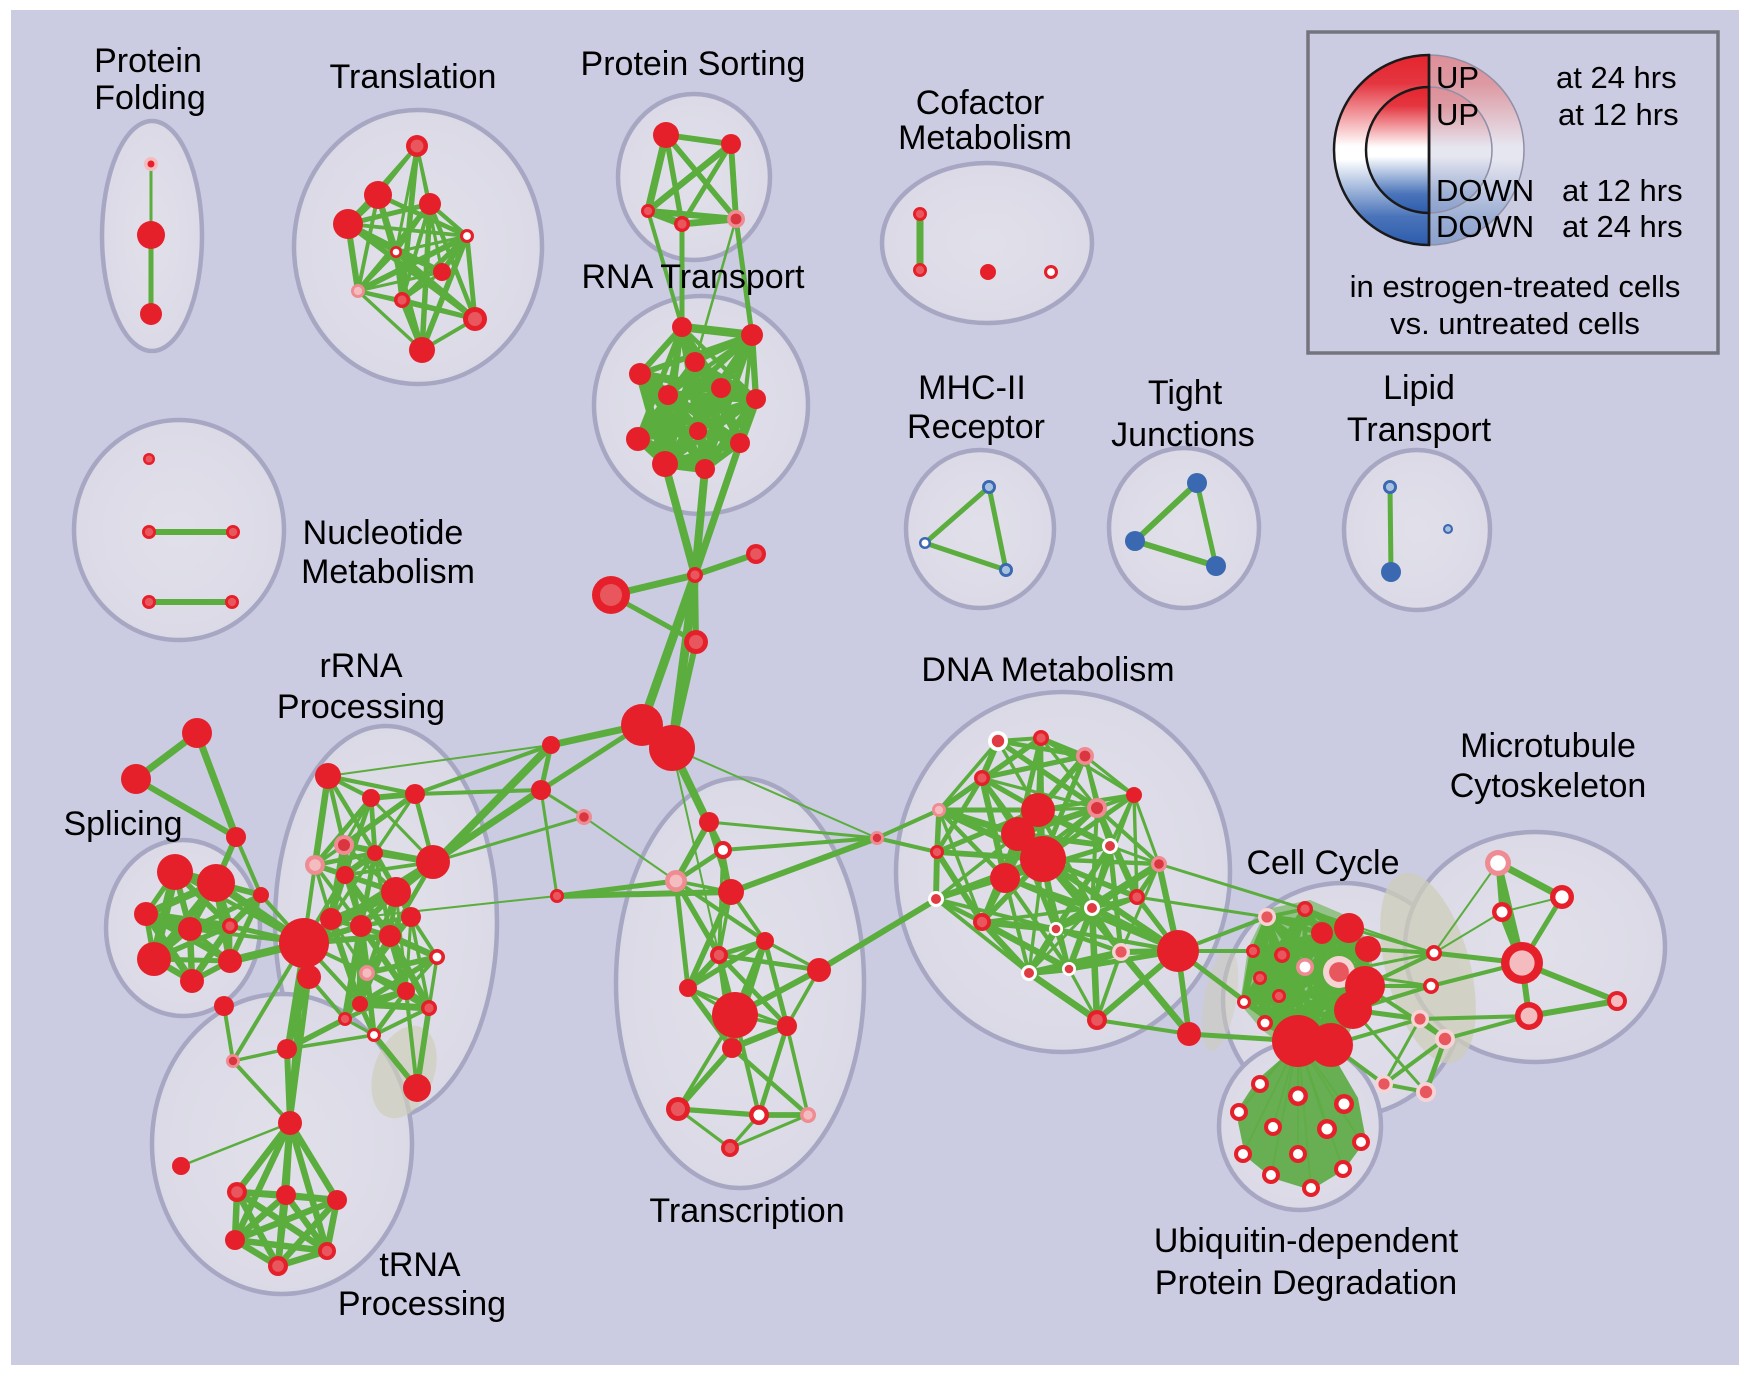  What do you see at coordinates (1322, 863) in the screenshot?
I see `svg-text: Cell Cycle` at bounding box center [1322, 863].